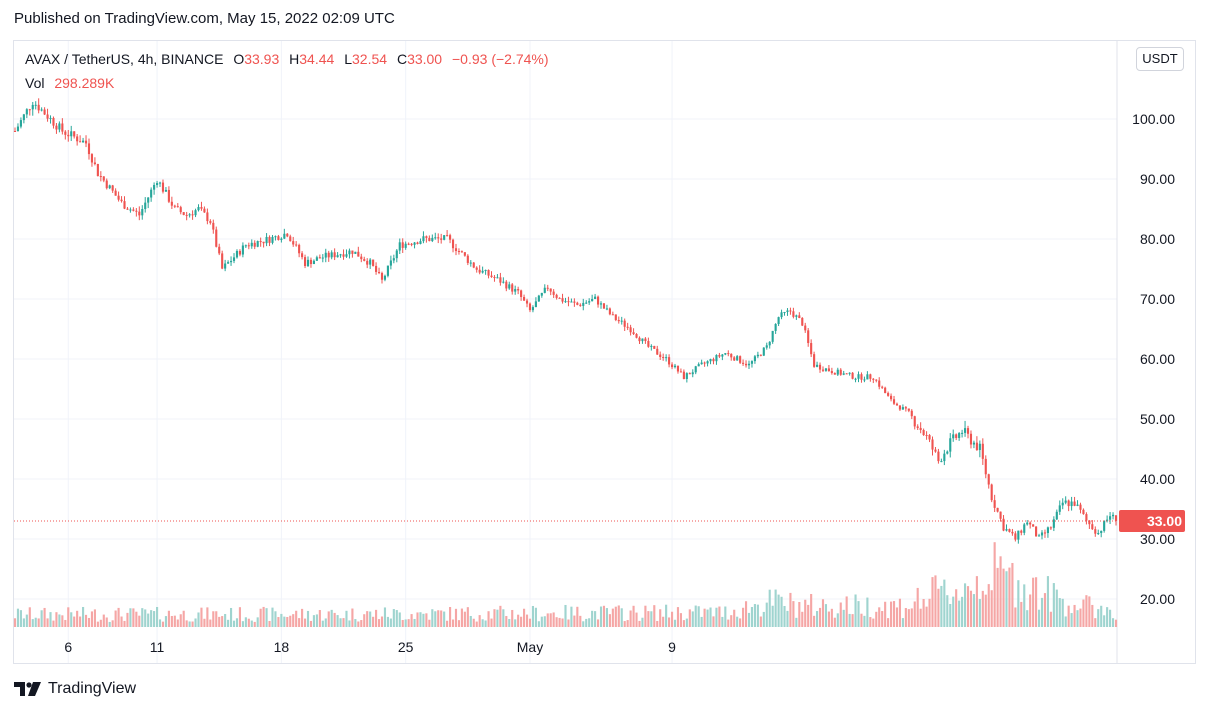  Describe the element at coordinates (1160, 59) in the screenshot. I see `currency-button: USDT` at that location.